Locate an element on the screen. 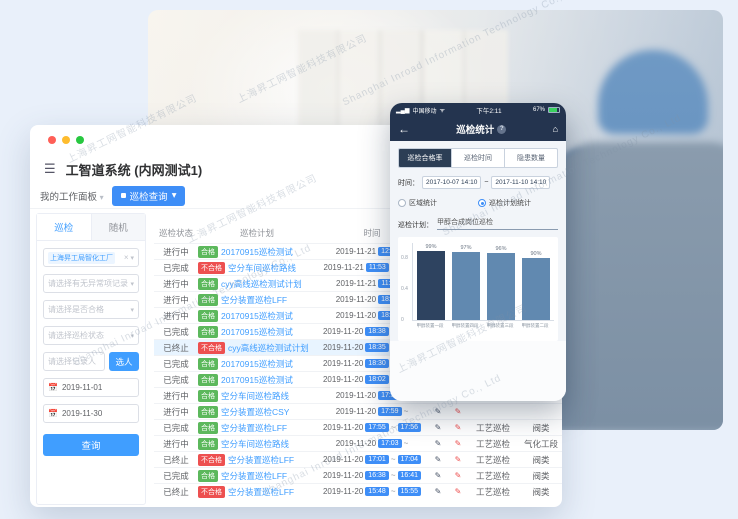 This screenshot has width=738, height=519. home-icon: ⌂ is located at coordinates (555, 129).